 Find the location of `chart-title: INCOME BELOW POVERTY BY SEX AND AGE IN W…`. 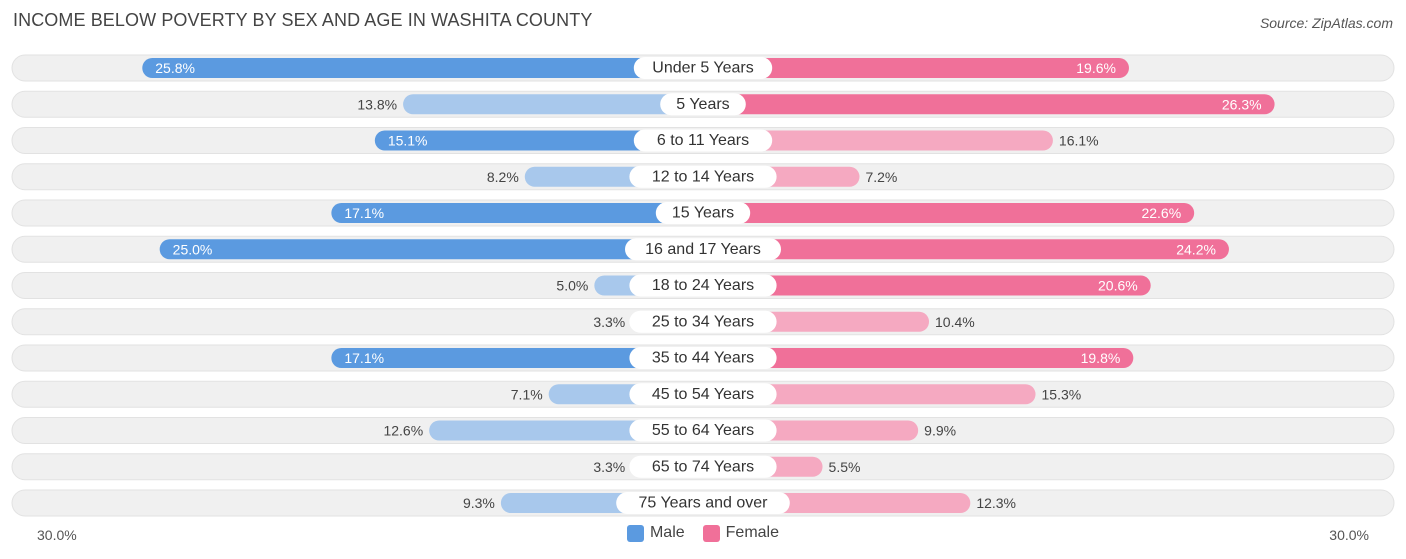

chart-title: INCOME BELOW POVERTY BY SEX AND AGE IN W… is located at coordinates (303, 20).